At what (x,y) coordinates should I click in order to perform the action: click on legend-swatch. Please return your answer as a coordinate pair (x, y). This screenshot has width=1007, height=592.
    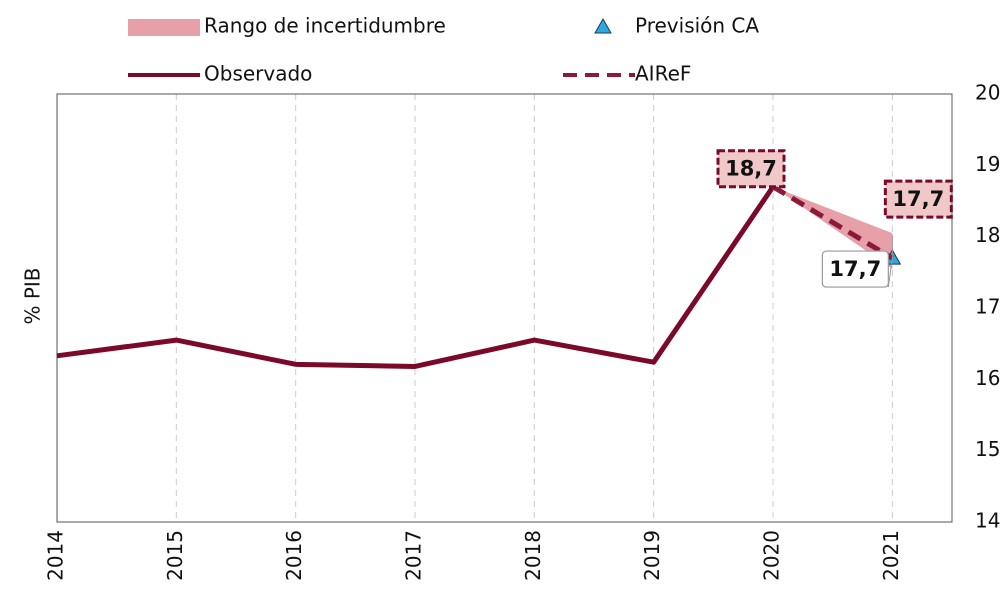
    Looking at the image, I should click on (164, 27).